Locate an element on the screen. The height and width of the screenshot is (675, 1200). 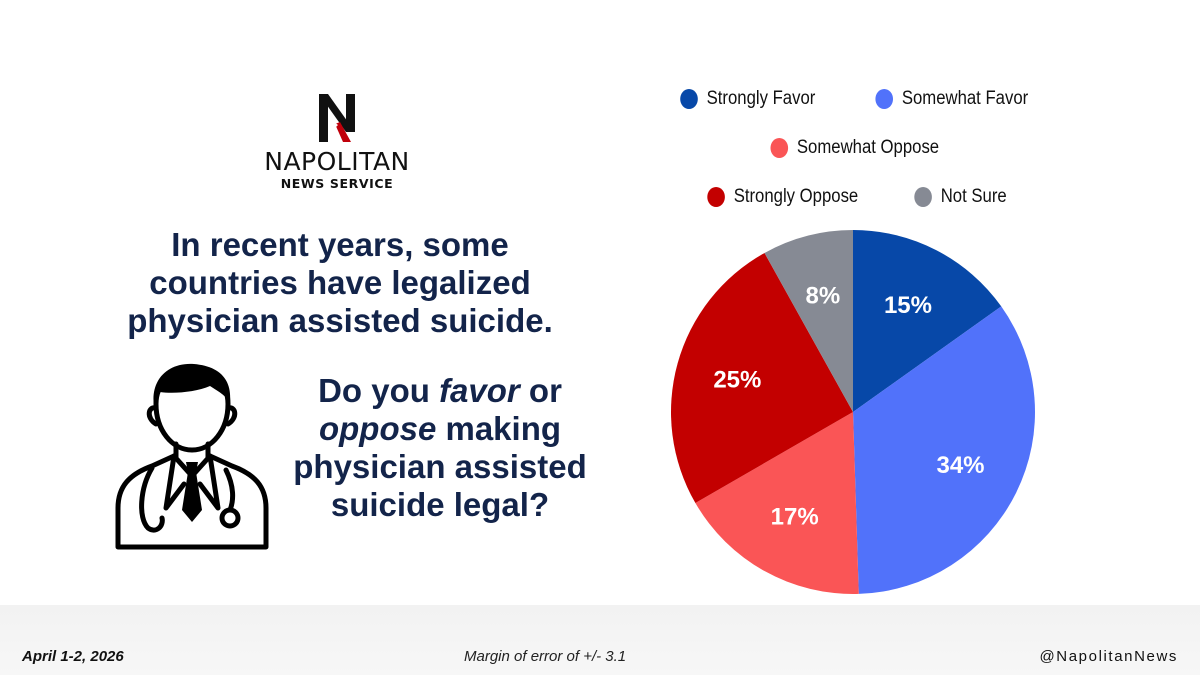
survey-date: April 1-2, 2026 is located at coordinates (73, 656).